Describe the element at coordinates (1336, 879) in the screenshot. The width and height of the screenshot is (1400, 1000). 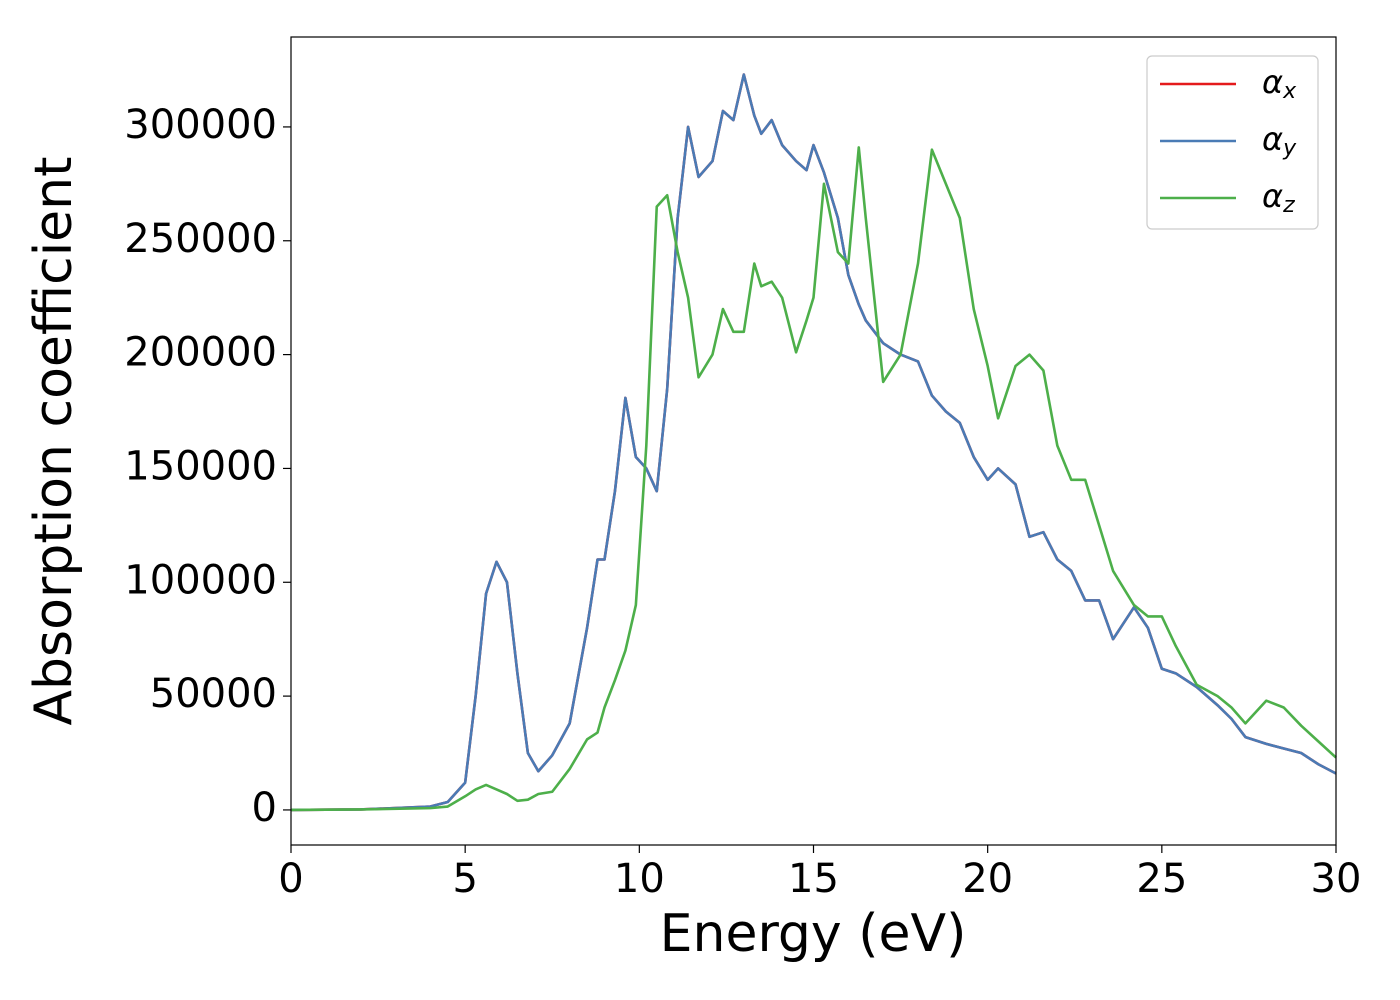
I see `x-tick-label: 30` at that location.